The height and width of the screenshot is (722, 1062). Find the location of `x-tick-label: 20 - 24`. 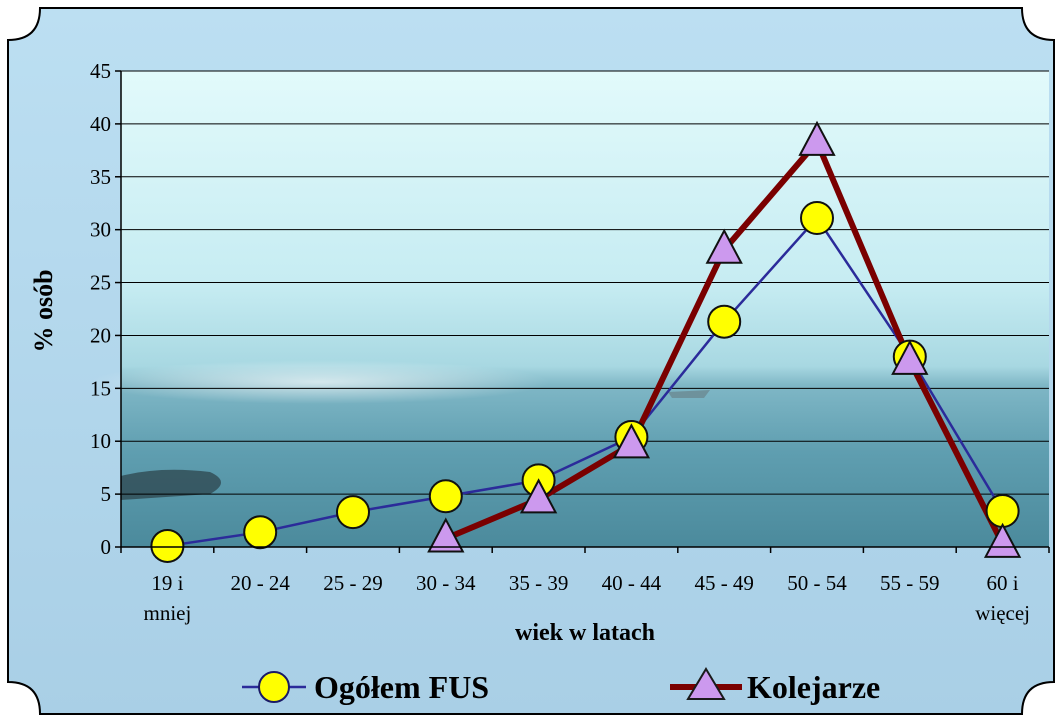

x-tick-label: 20 - 24 is located at coordinates (260, 583).